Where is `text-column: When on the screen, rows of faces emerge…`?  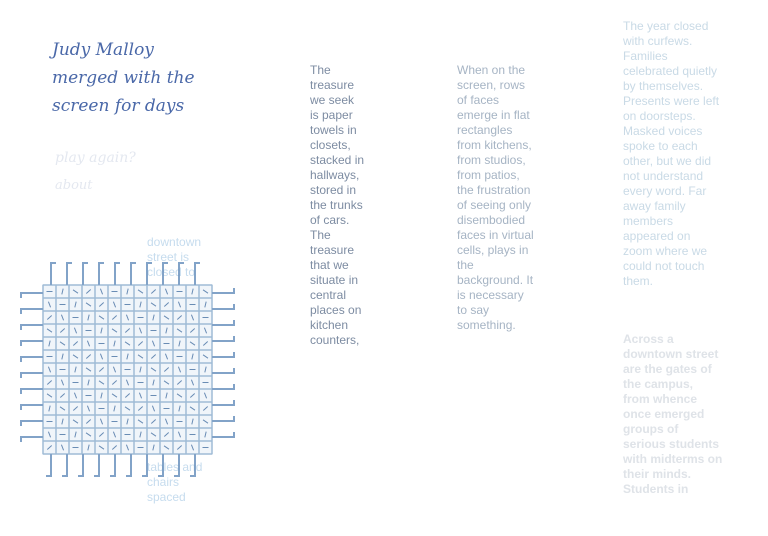
text-column: When on the screen, rows of faces emerge… is located at coordinates (495, 197).